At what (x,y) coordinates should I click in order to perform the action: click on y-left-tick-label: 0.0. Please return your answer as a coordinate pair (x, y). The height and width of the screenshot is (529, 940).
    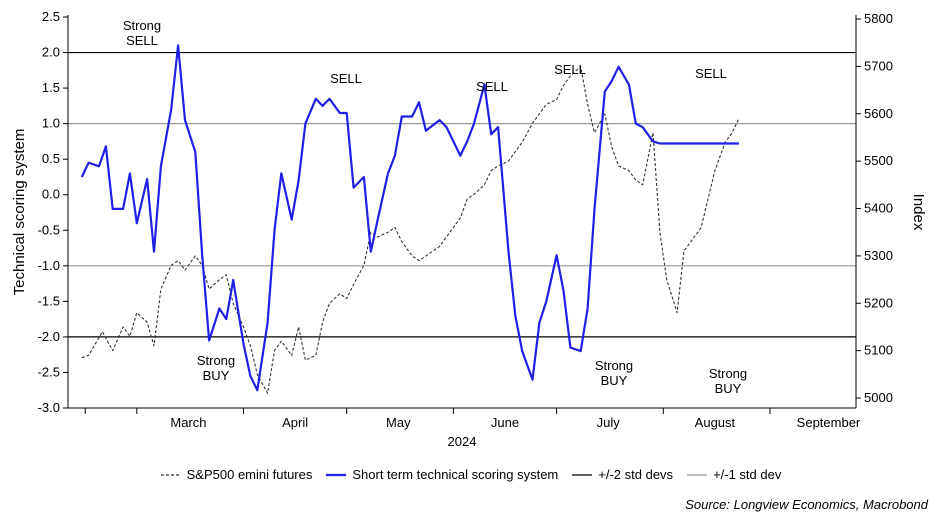
    Looking at the image, I should click on (51, 194).